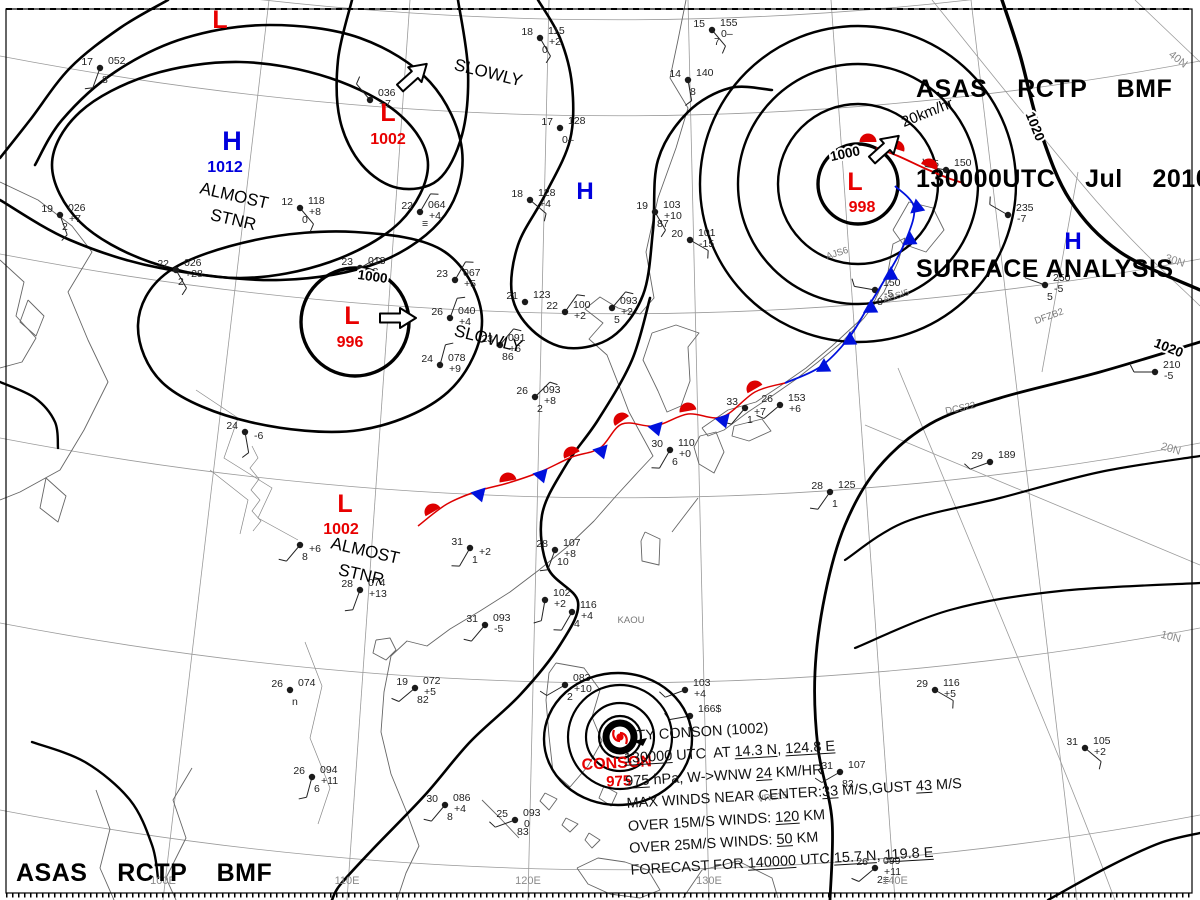  Describe the element at coordinates (950, 694) in the screenshot. I see `station-tendency: +5` at that location.